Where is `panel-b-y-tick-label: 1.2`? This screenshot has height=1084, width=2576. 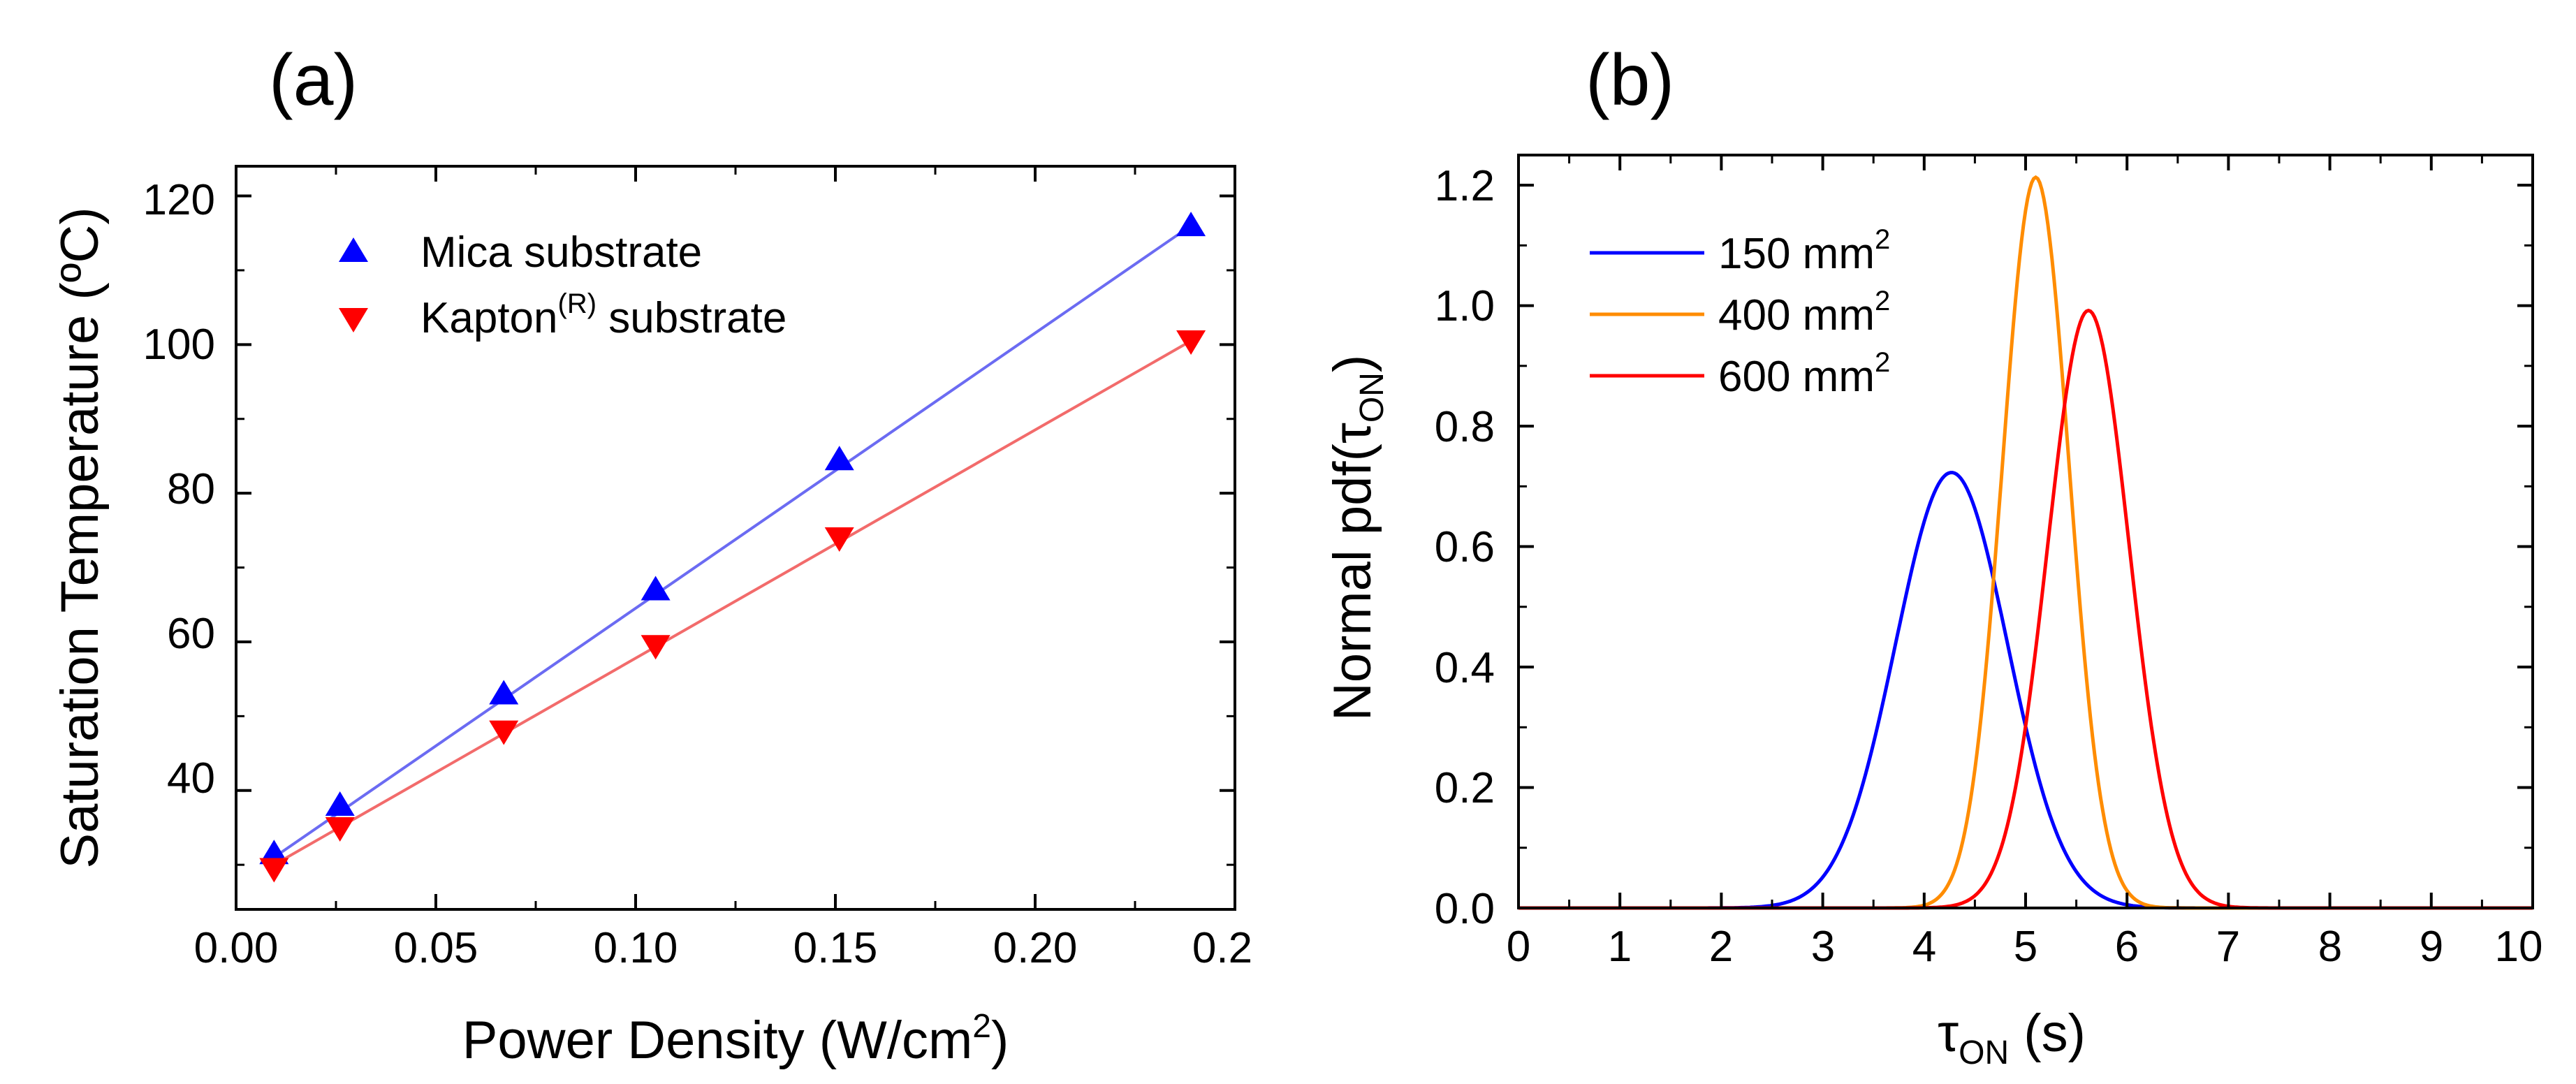
panel-b-y-tick-label: 1.2 is located at coordinates (1465, 186).